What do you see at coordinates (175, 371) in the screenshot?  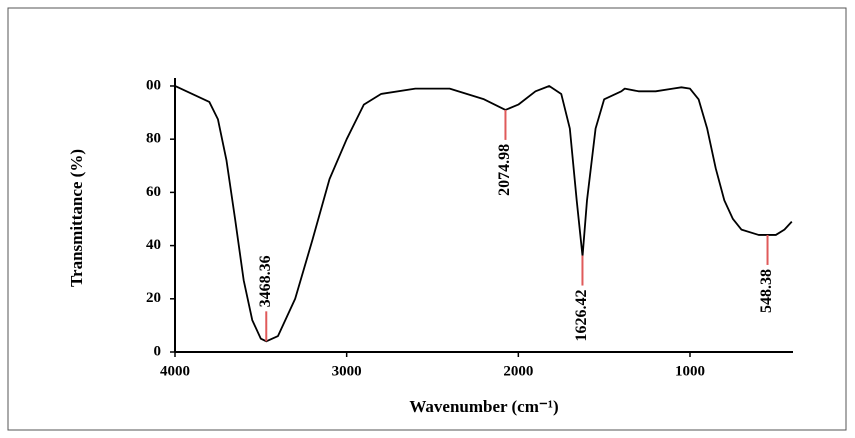 I see `x-tick-label: 4000` at bounding box center [175, 371].